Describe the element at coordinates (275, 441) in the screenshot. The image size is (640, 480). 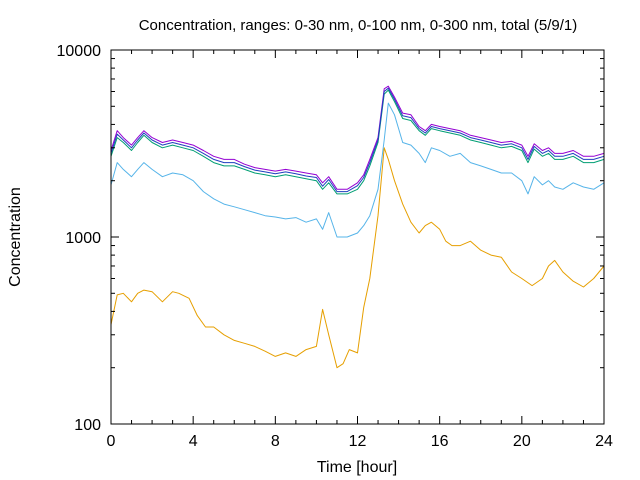
I see `x-tick-label: 8` at that location.